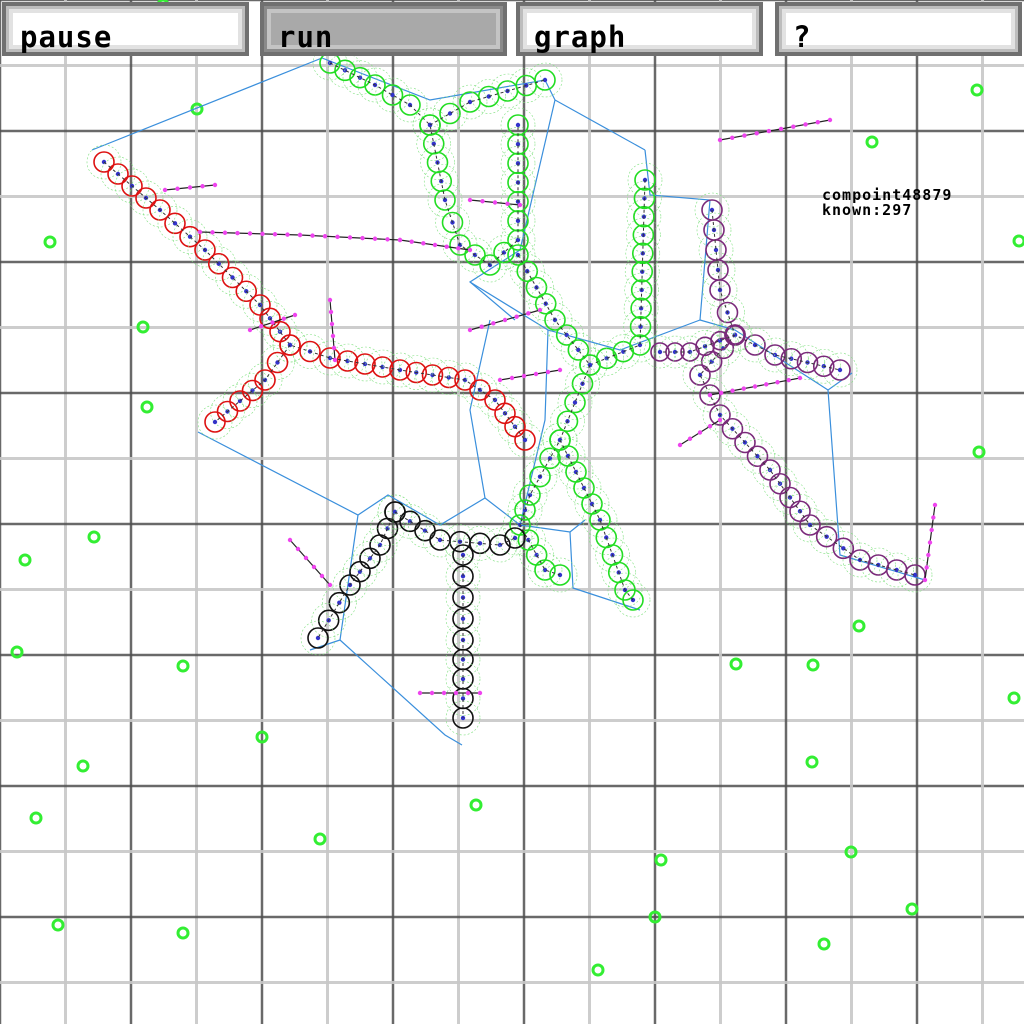 This screenshot has height=1024, width=1024. Describe the element at coordinates (639, 29) in the screenshot. I see `graph-button: graph` at that location.